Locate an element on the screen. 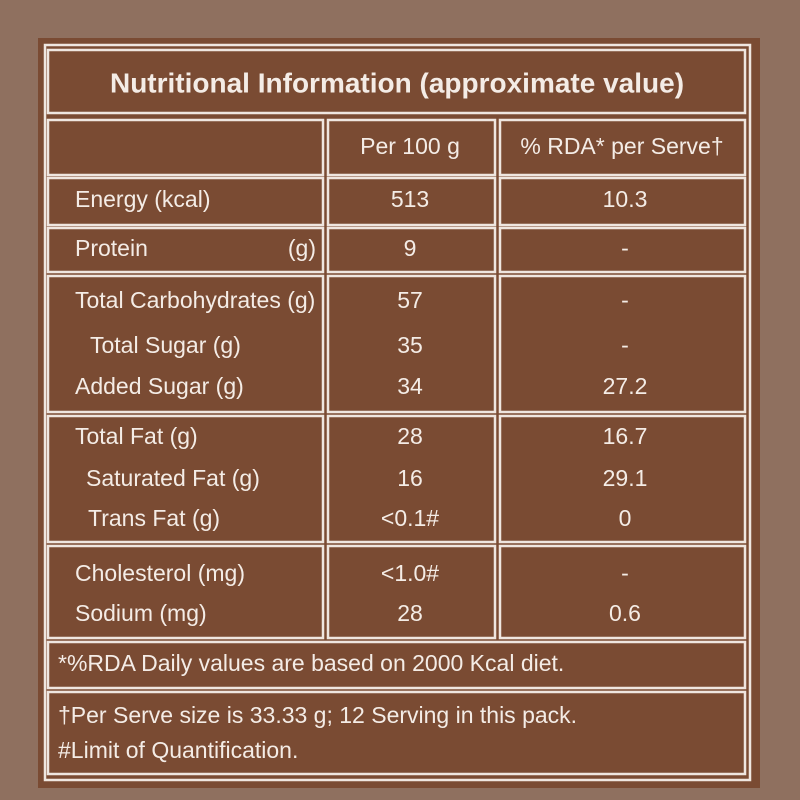  rda-value: 16.7 is located at coordinates (625, 436).